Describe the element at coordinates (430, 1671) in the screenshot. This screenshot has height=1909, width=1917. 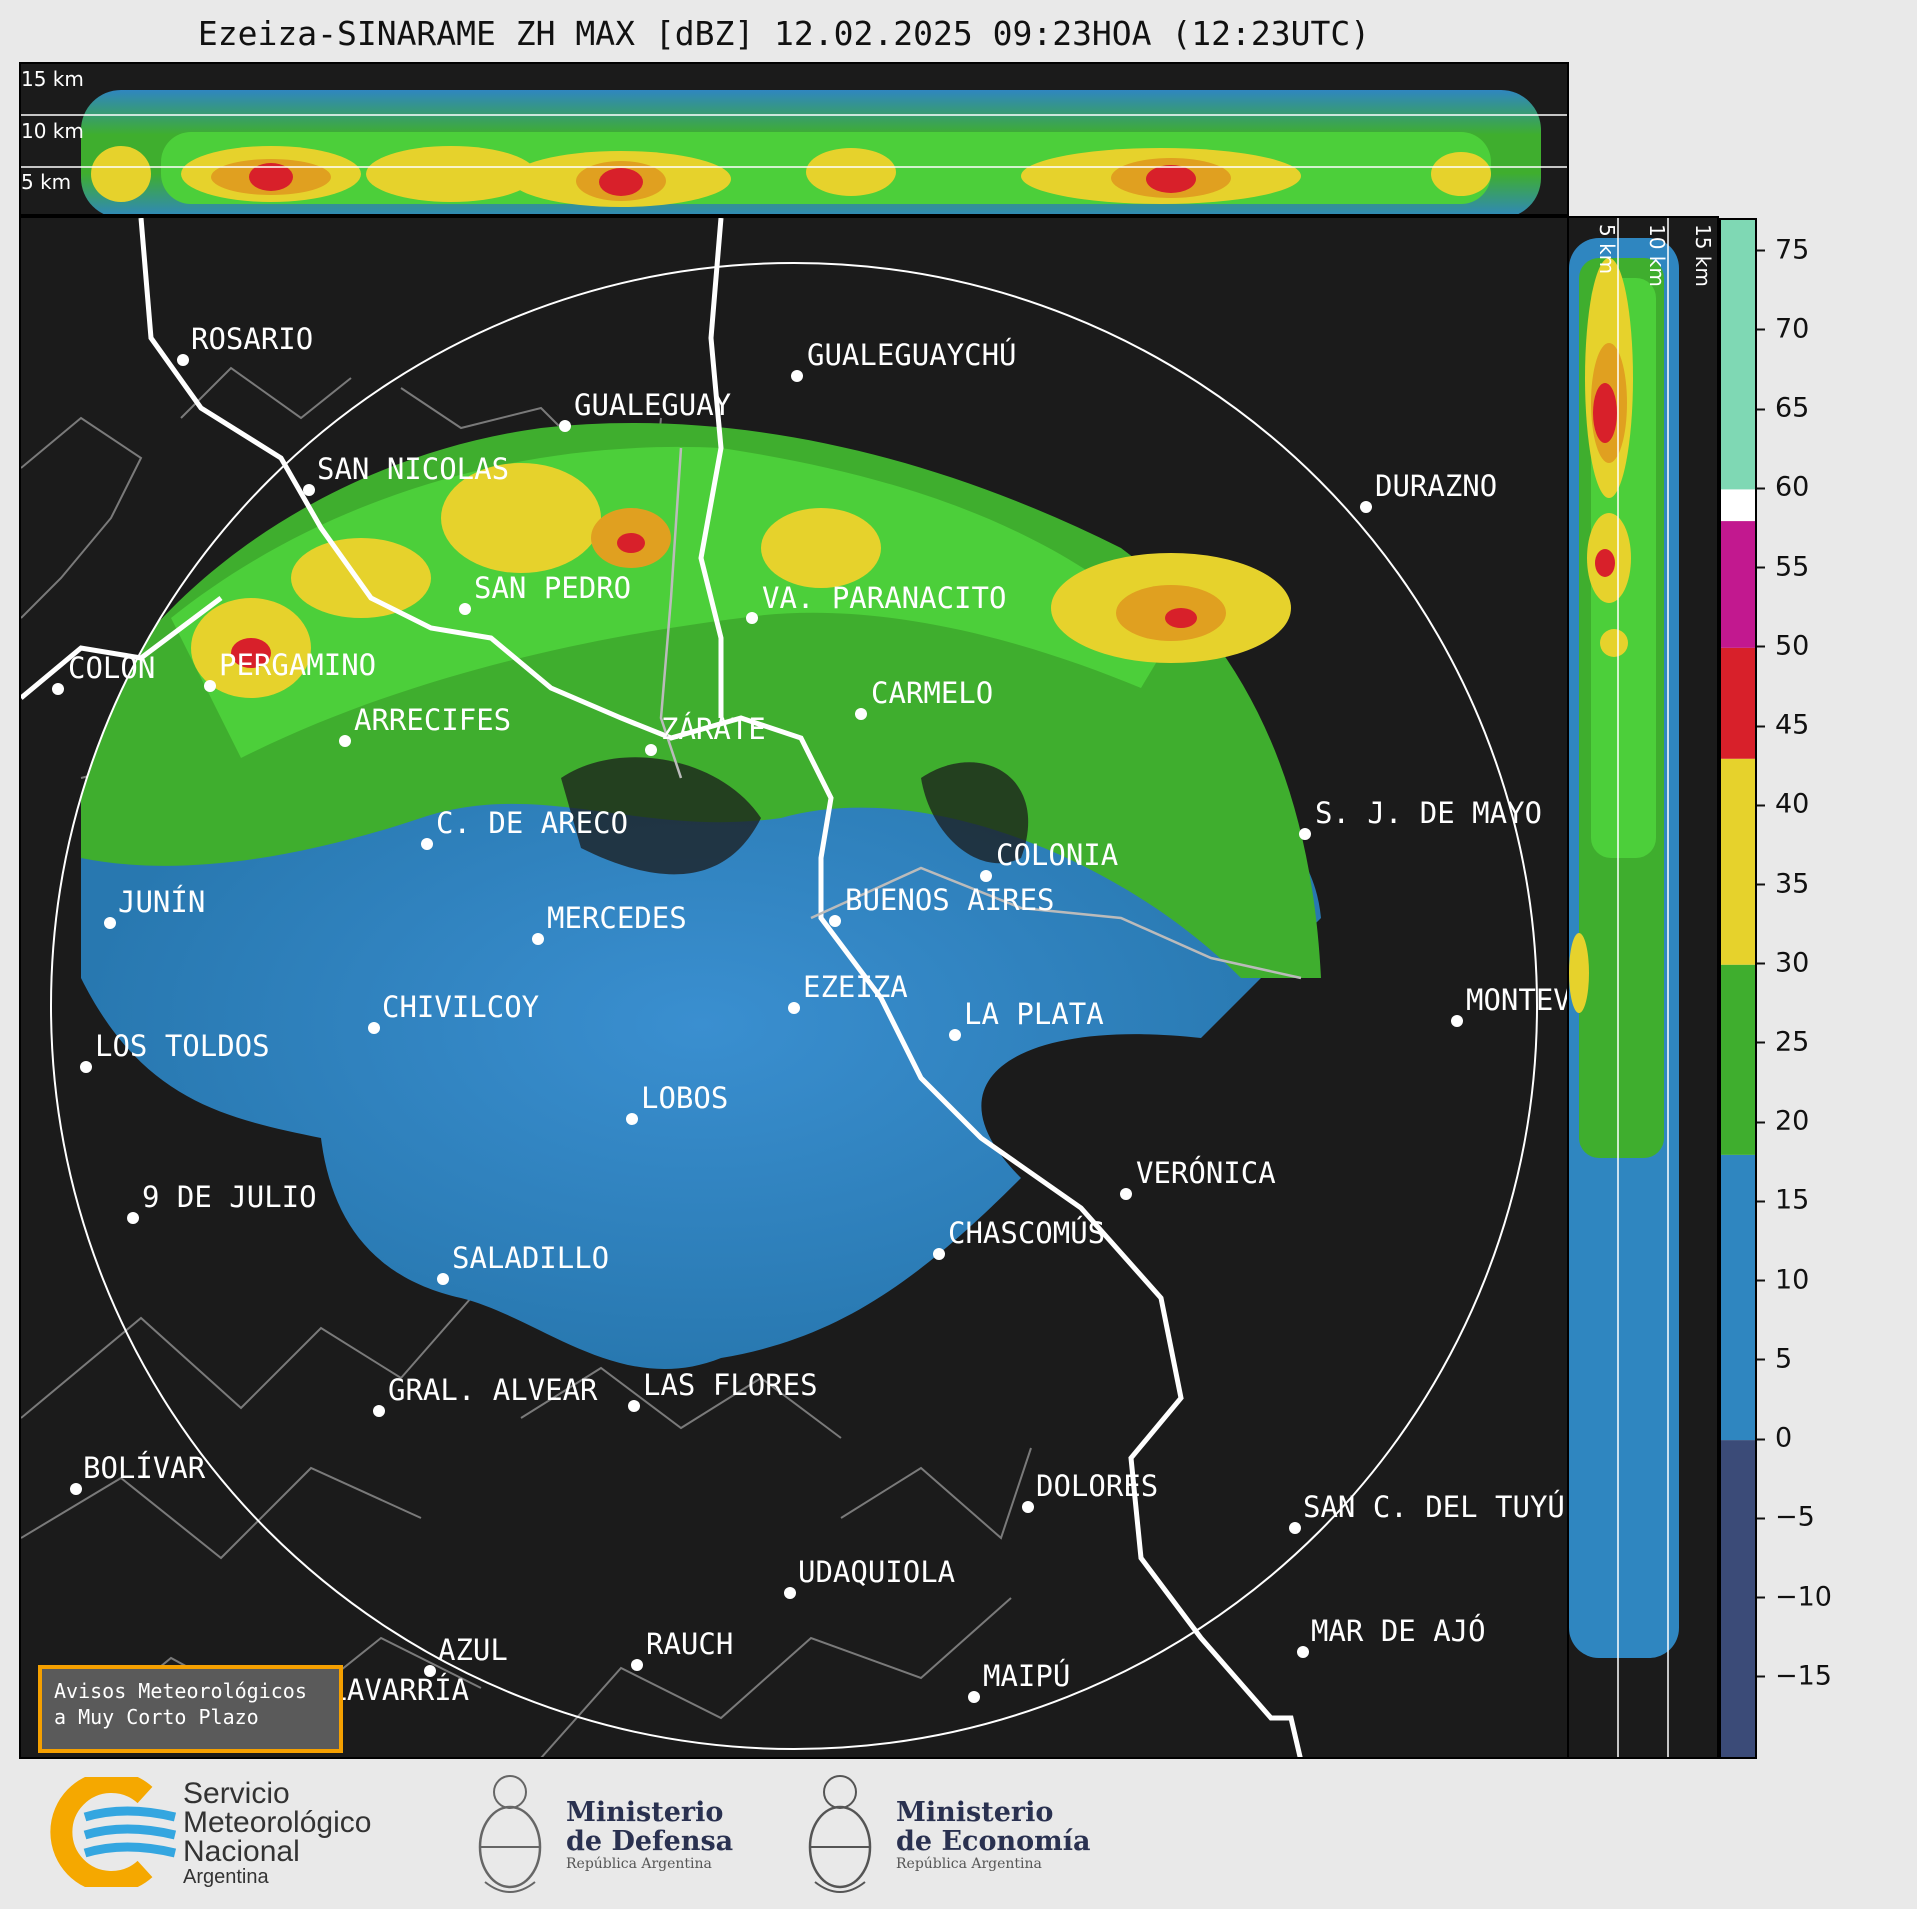
I see `city-dot-azul` at that location.